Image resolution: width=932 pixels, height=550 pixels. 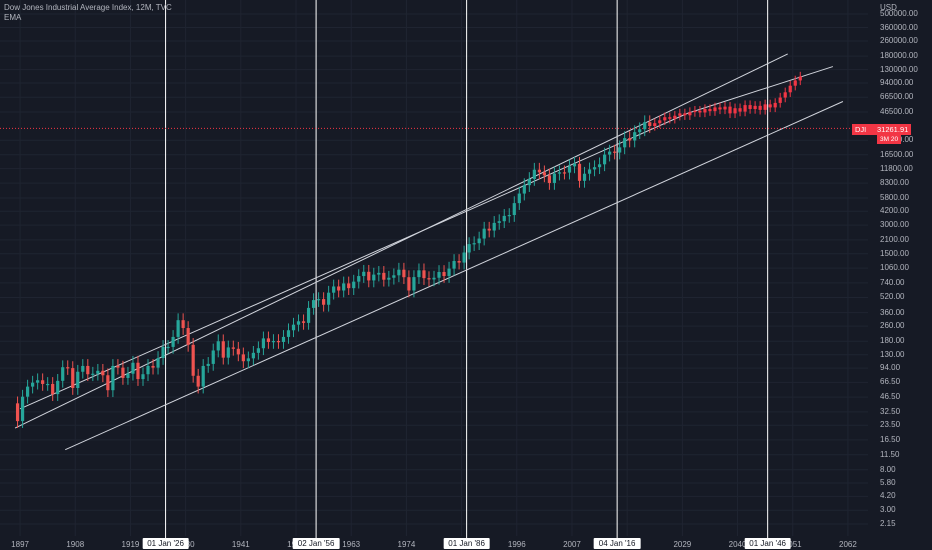 What do you see at coordinates (351, 544) in the screenshot?
I see `time-axis-label-6: 1963` at bounding box center [351, 544].